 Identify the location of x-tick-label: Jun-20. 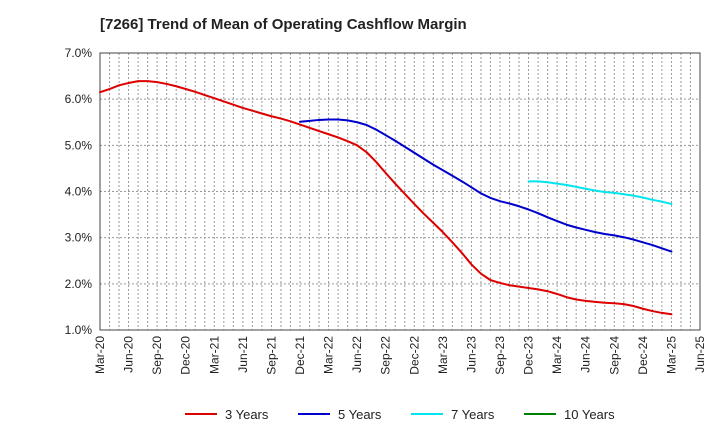
(129, 354).